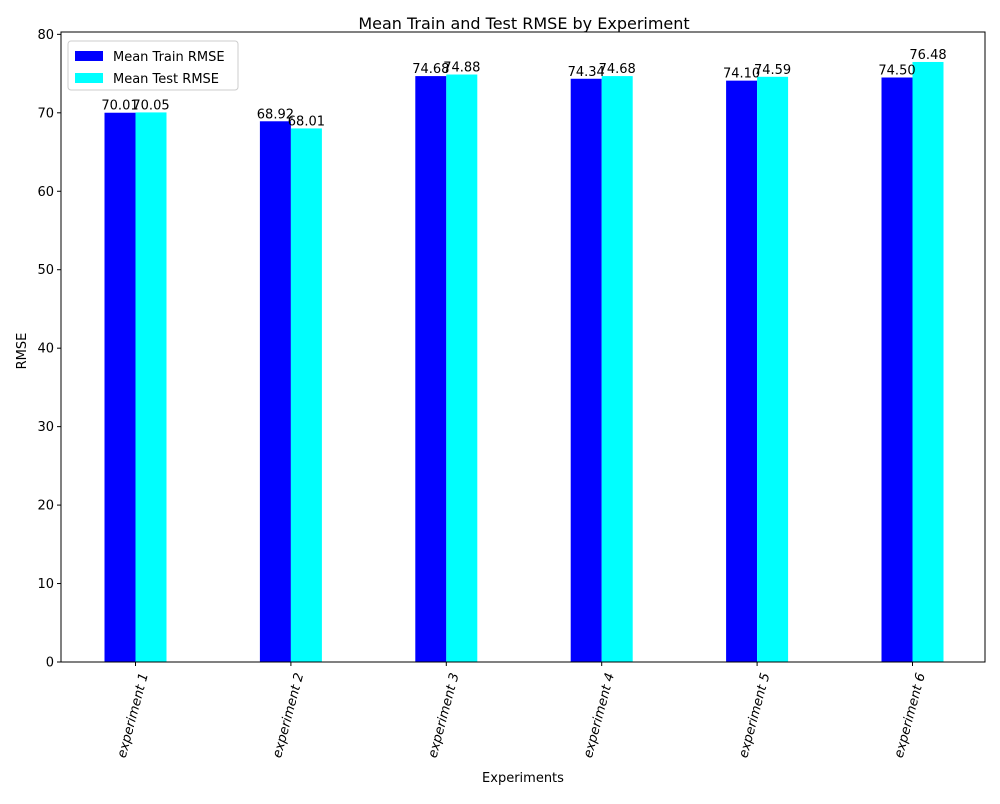 Image resolution: width=1000 pixels, height=804 pixels. Describe the element at coordinates (772, 70) in the screenshot. I see `value-label-test-5: 74.59` at that location.